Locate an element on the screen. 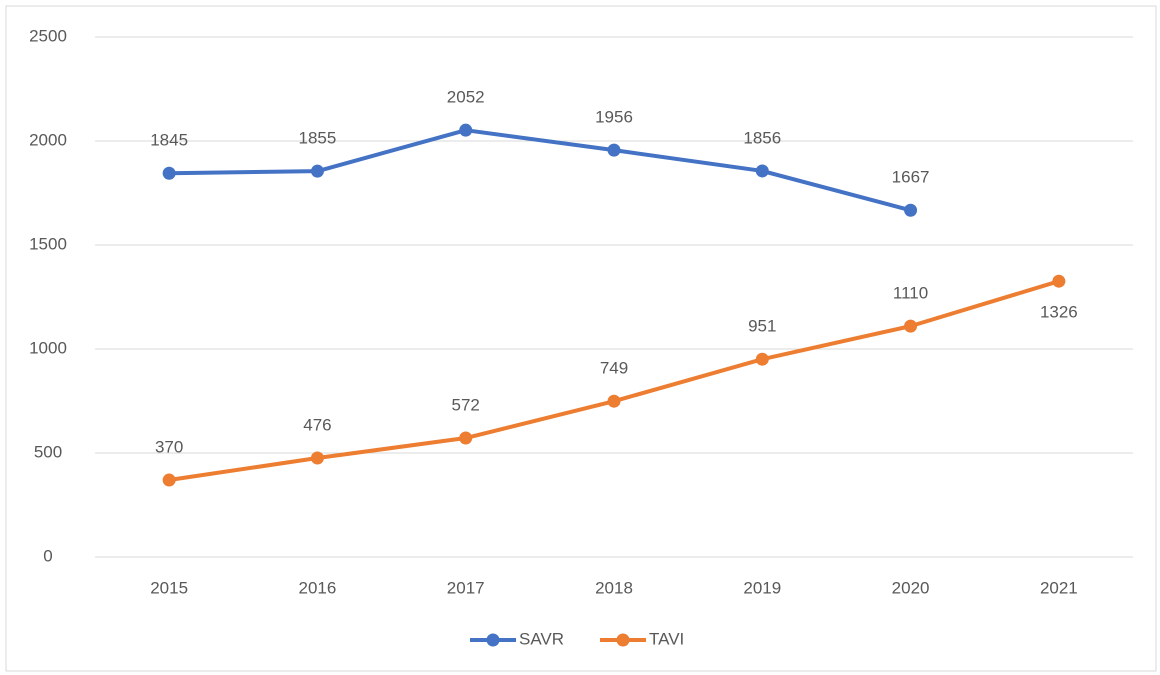 The width and height of the screenshot is (1160, 675). x-tick-label: 2018 is located at coordinates (614, 587).